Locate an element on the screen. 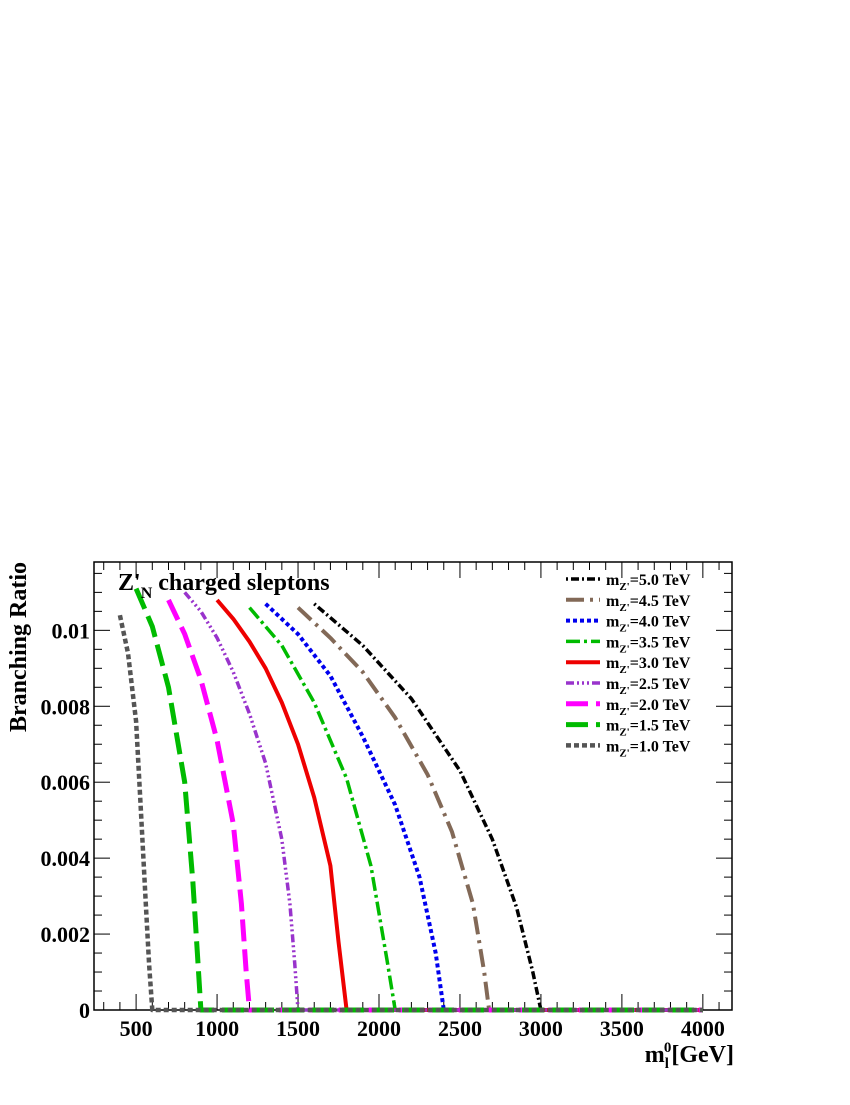 Image resolution: width=850 pixels, height=1105 pixels. y-tick-label: 0.008 is located at coordinates (66, 706).